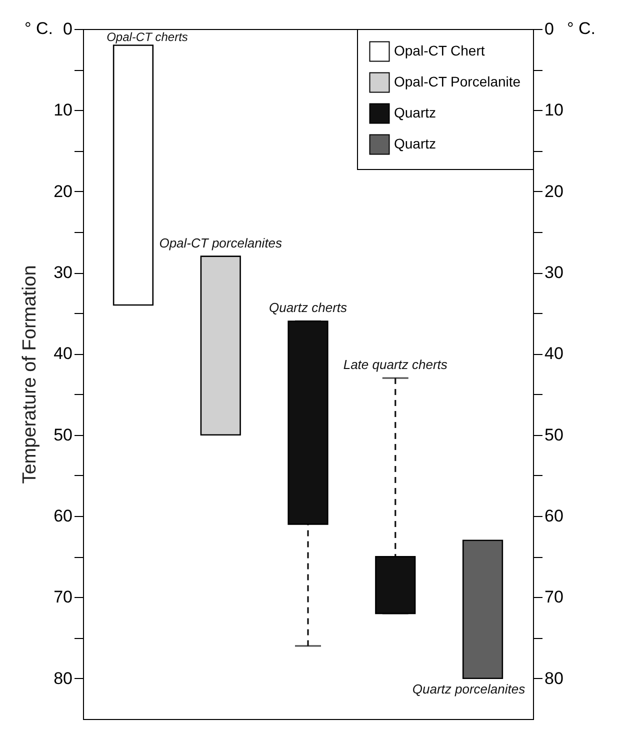  Describe the element at coordinates (554, 434) in the screenshot. I see `y2-tick-label: 50` at that location.